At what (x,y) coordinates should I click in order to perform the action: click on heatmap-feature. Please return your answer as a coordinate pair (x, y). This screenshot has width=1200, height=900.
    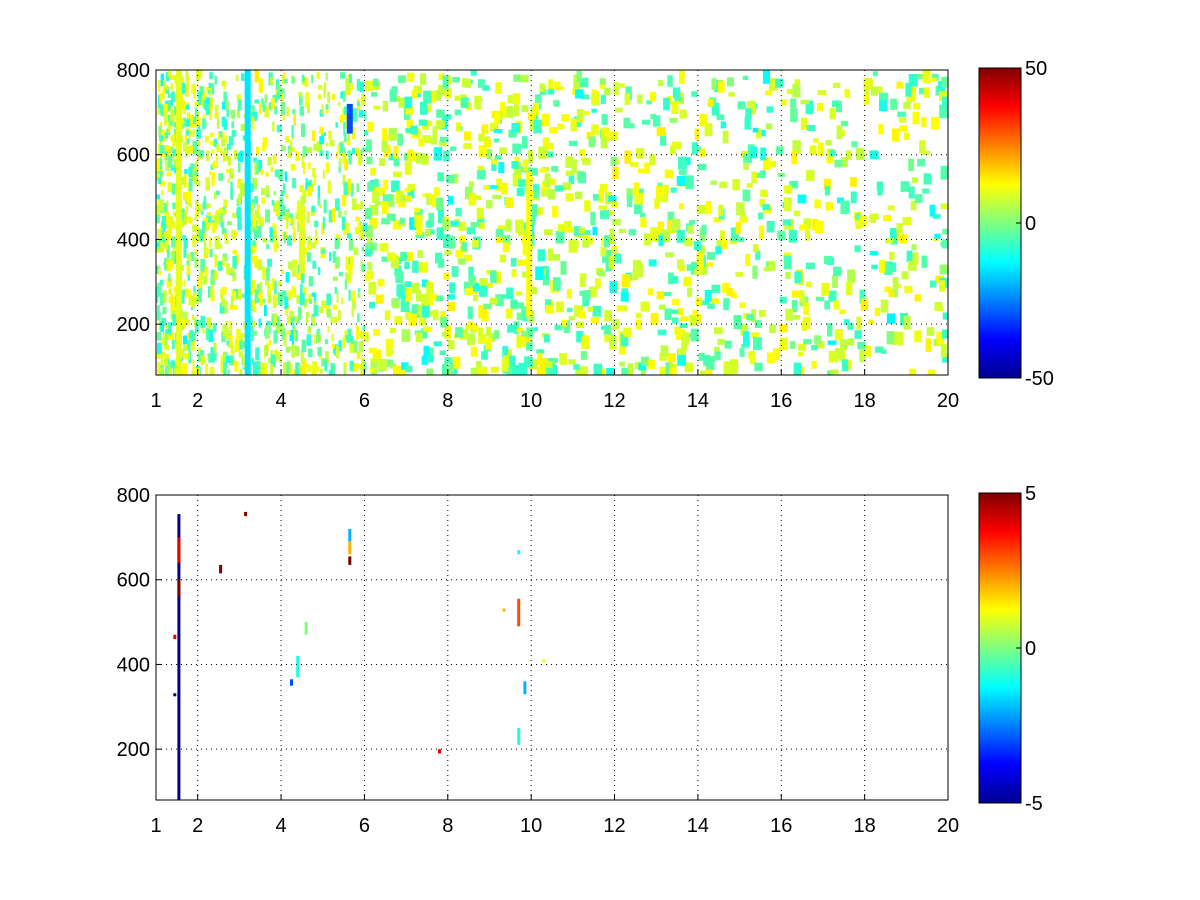
    Looking at the image, I should click on (519, 736).